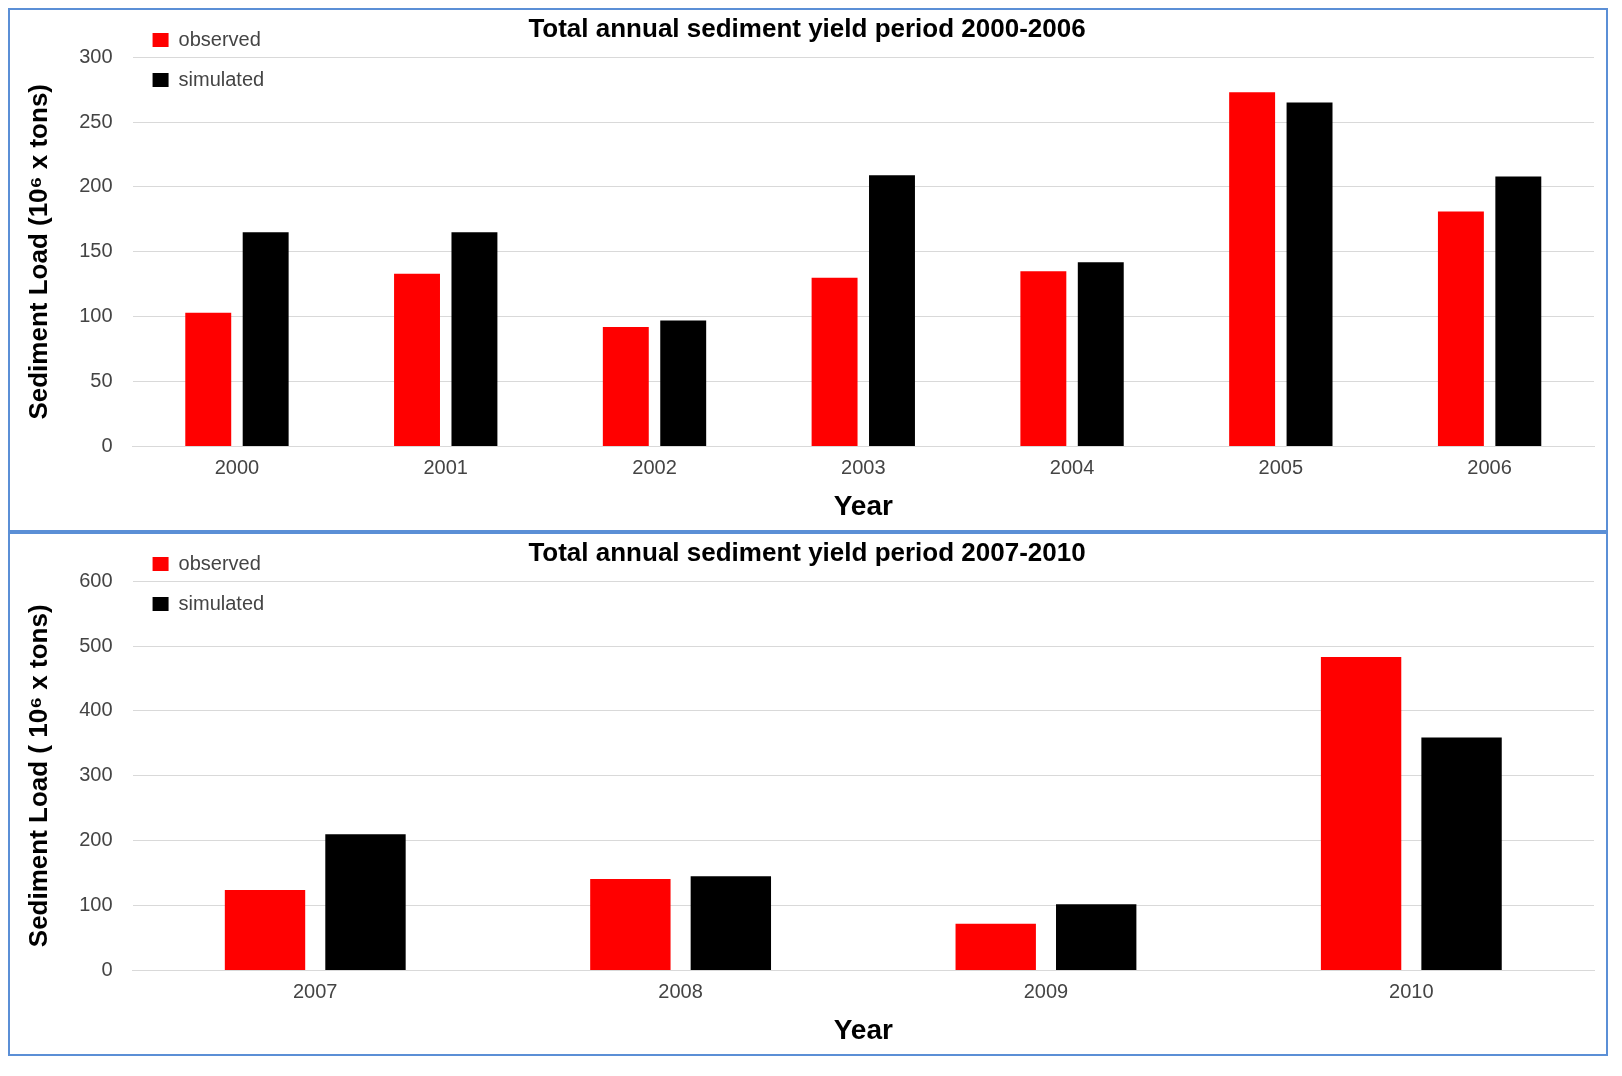 Image resolution: width=1622 pixels, height=1076 pixels. Describe the element at coordinates (37, 776) in the screenshot. I see `y-axis-title: Sediment Load ( 10⁶ x tons)` at that location.